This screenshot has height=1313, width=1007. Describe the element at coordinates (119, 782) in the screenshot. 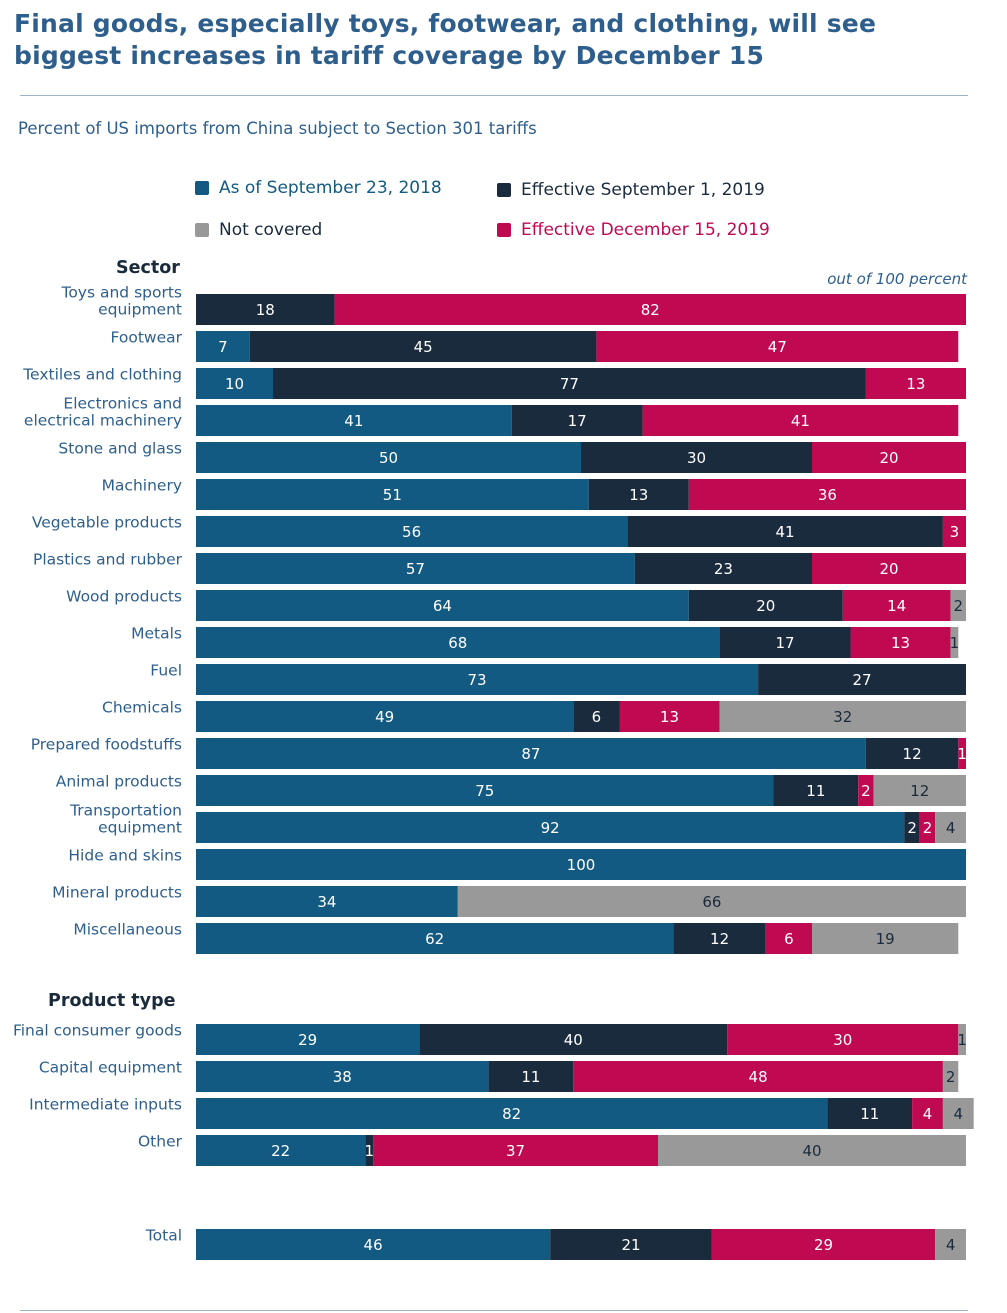

I see `category-label-animal-products: Animal products` at that location.